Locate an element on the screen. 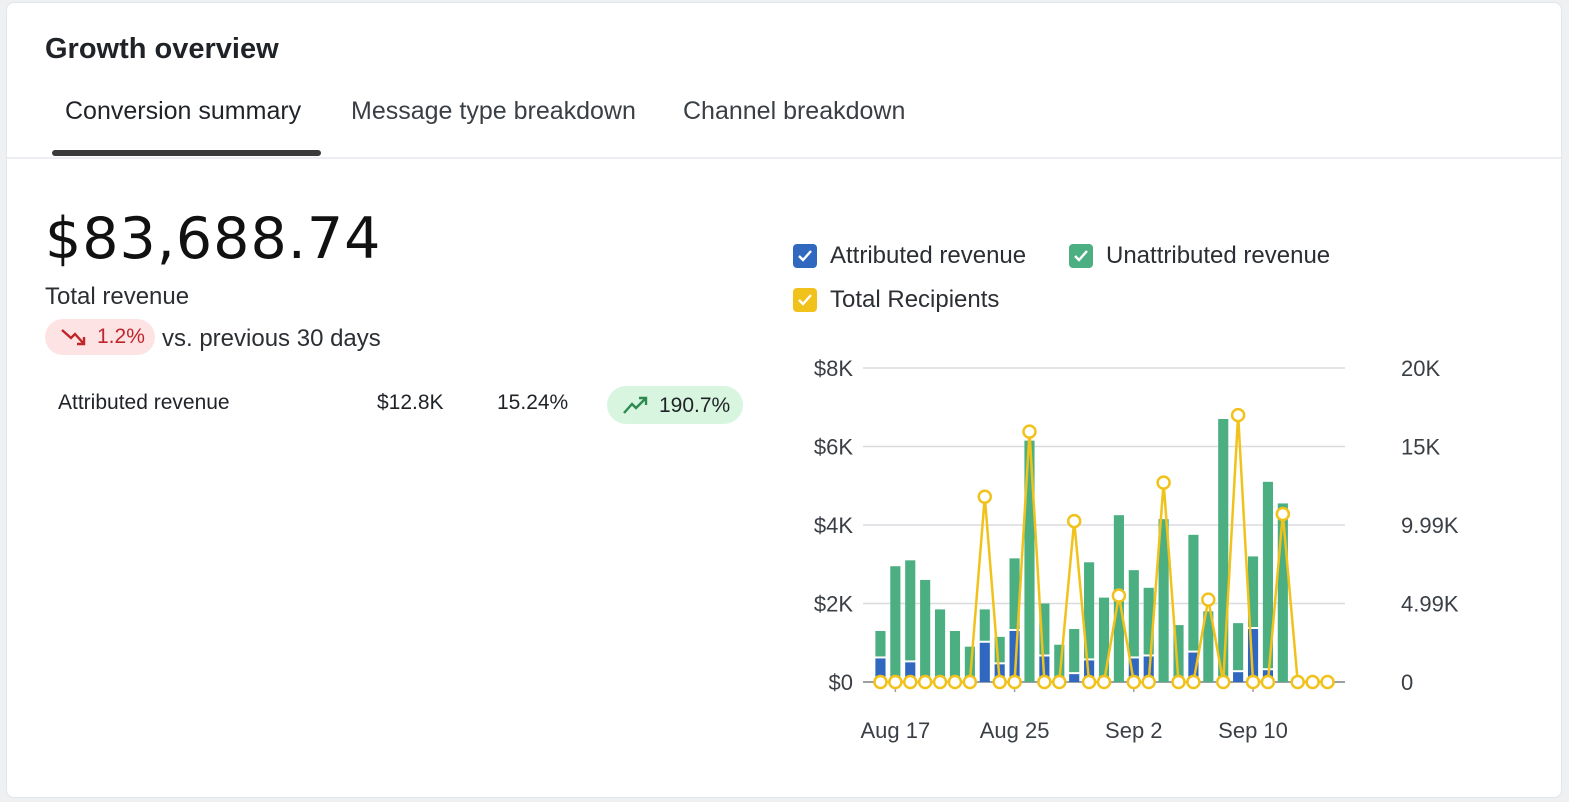  y-right-tick-label: 20K is located at coordinates (1420, 368).